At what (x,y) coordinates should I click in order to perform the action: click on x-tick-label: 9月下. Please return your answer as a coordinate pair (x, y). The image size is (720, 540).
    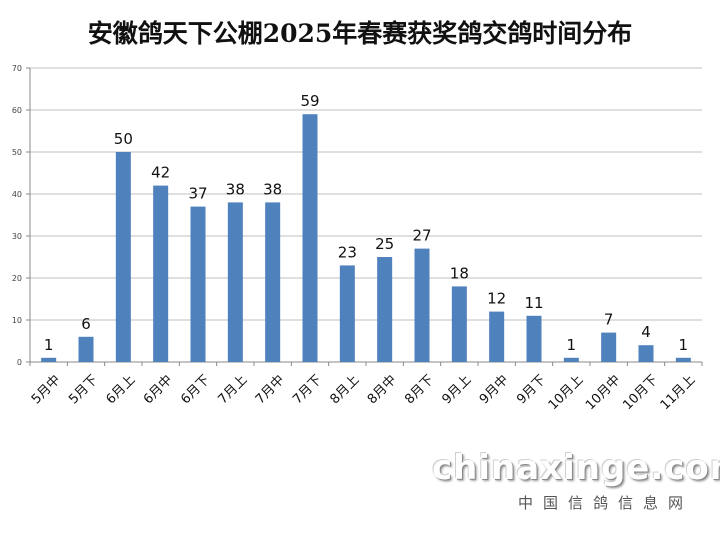
    Looking at the image, I should click on (531, 389).